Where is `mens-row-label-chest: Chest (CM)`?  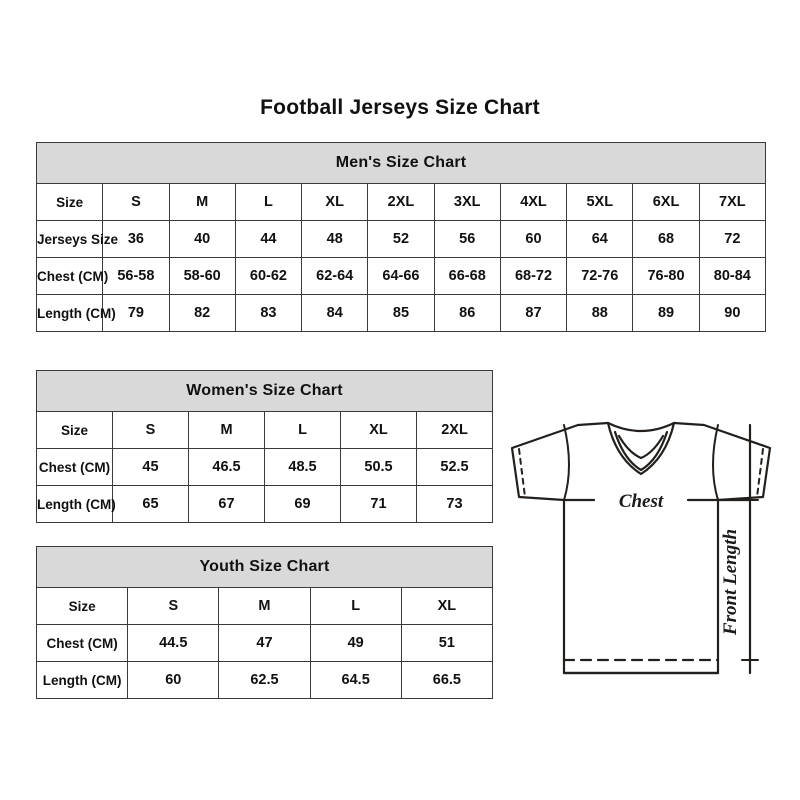
mens-row-label-chest: Chest (CM) is located at coordinates (71, 276).